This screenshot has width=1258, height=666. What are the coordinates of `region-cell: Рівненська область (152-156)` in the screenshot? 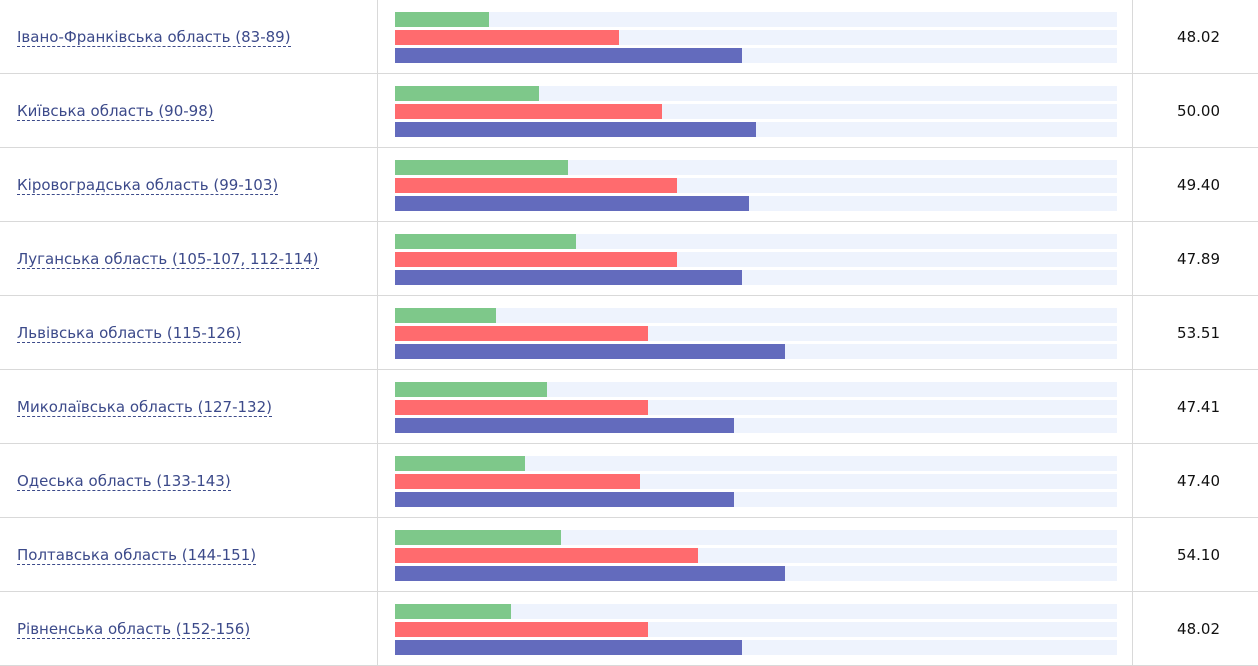 It's located at (189, 628).